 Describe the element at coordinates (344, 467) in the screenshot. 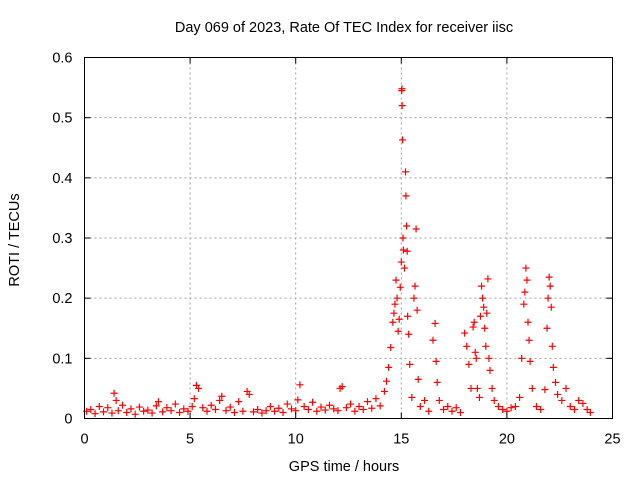

I see `x-axis-label: GPS time / hours` at that location.